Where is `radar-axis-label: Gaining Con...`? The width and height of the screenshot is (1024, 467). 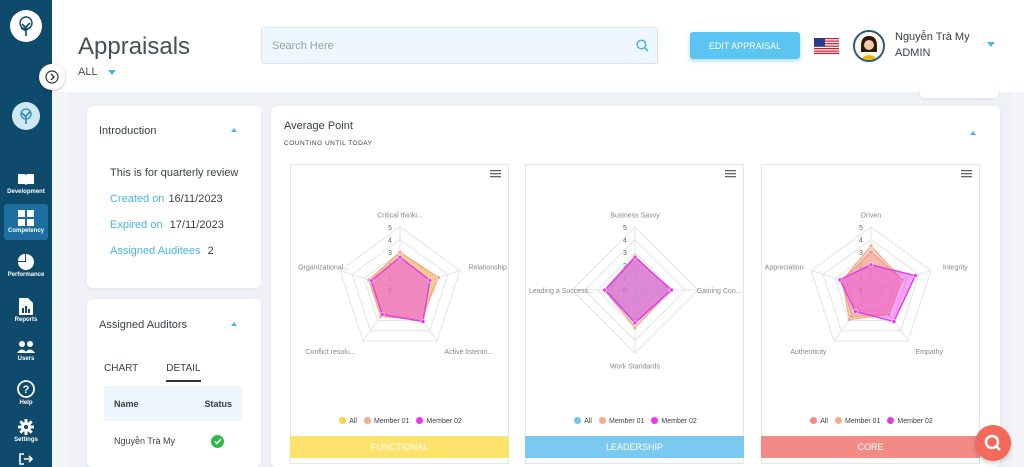 radar-axis-label: Gaining Con... is located at coordinates (719, 291).